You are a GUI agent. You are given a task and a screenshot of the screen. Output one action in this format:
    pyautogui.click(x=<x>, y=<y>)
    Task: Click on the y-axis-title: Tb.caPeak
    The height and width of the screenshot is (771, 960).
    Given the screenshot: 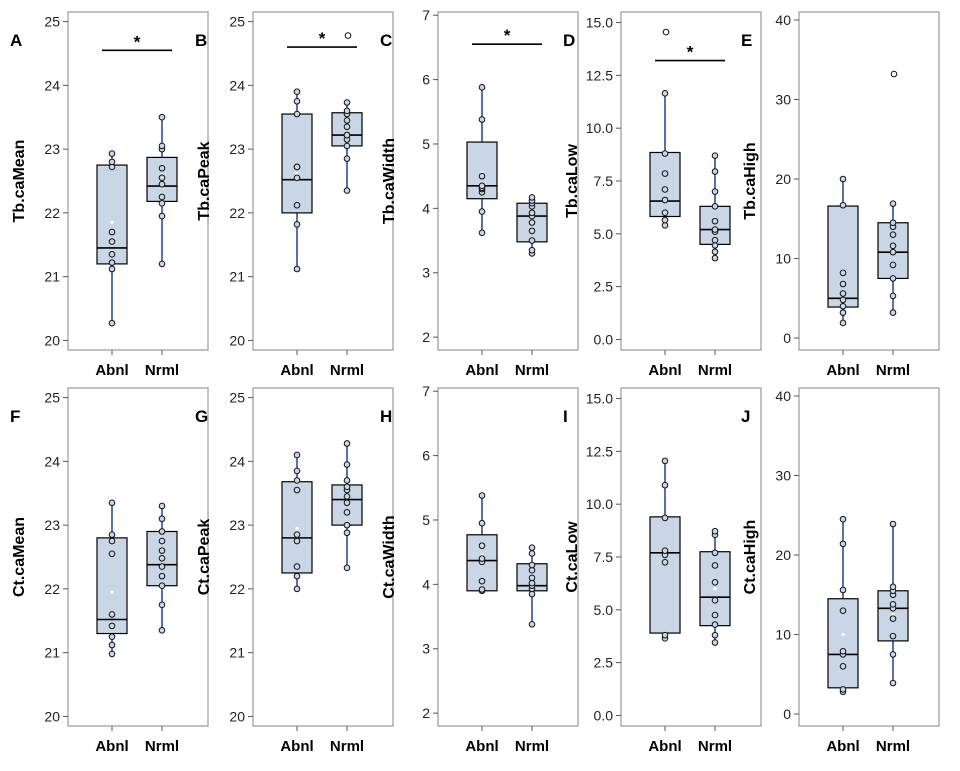 What is the action you would take?
    pyautogui.click(x=204, y=180)
    